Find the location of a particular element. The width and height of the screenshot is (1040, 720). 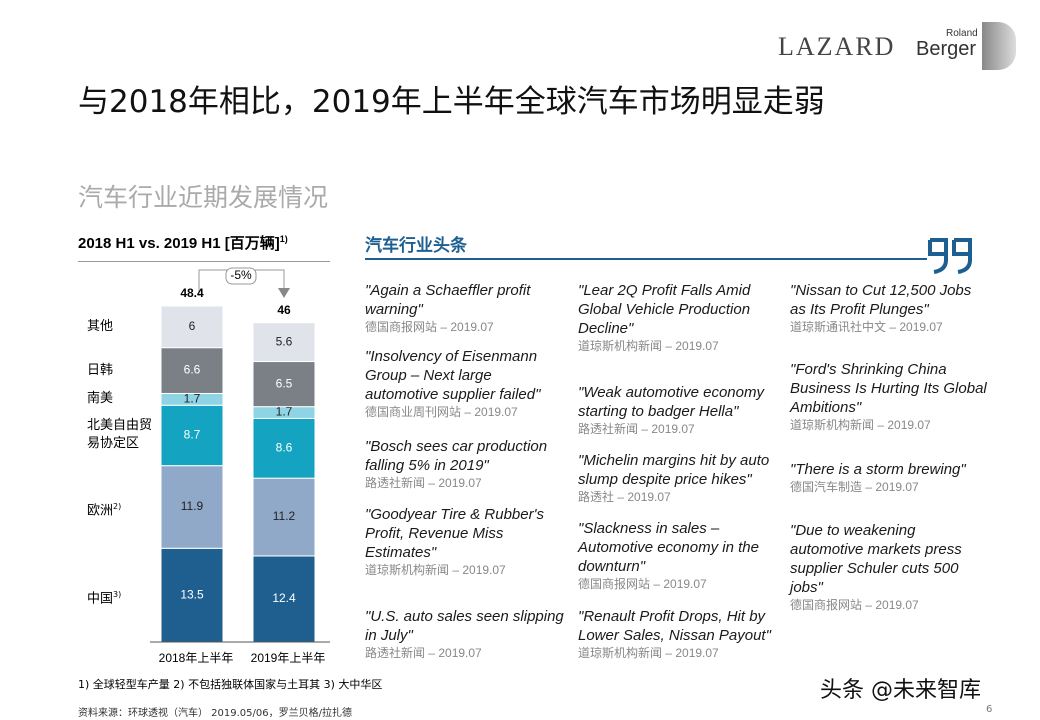

segment-label: 6.6 is located at coordinates (192, 370).